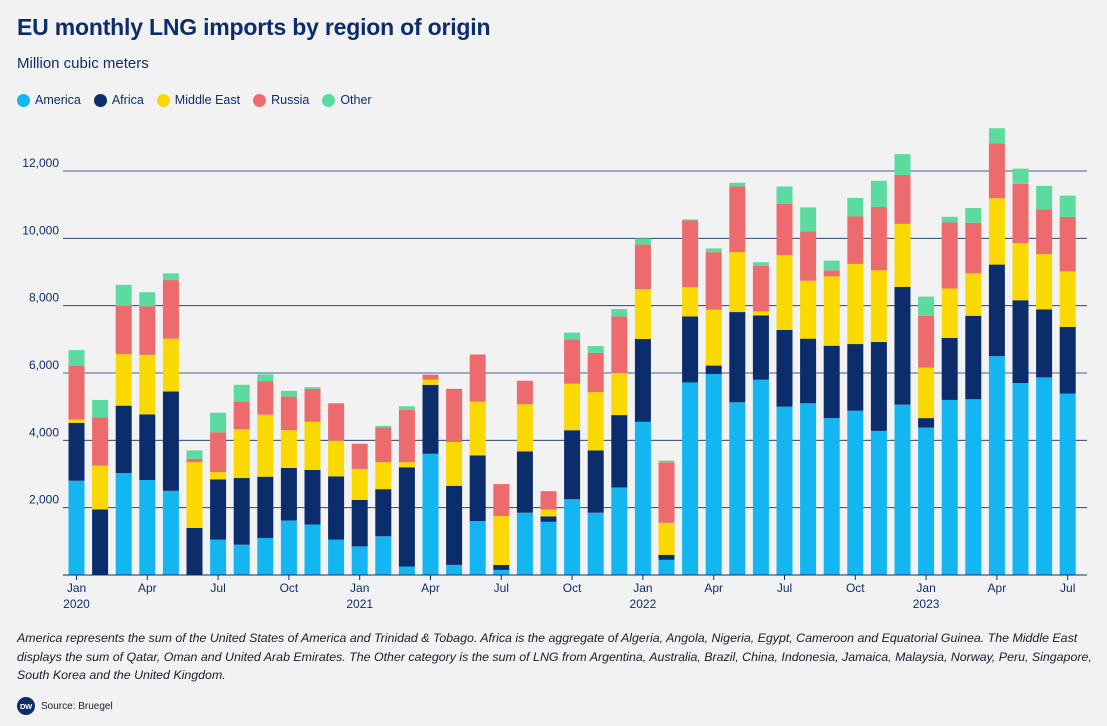 The width and height of the screenshot is (1107, 726). What do you see at coordinates (347, 100) in the screenshot?
I see `legend-item-other: Other` at bounding box center [347, 100].